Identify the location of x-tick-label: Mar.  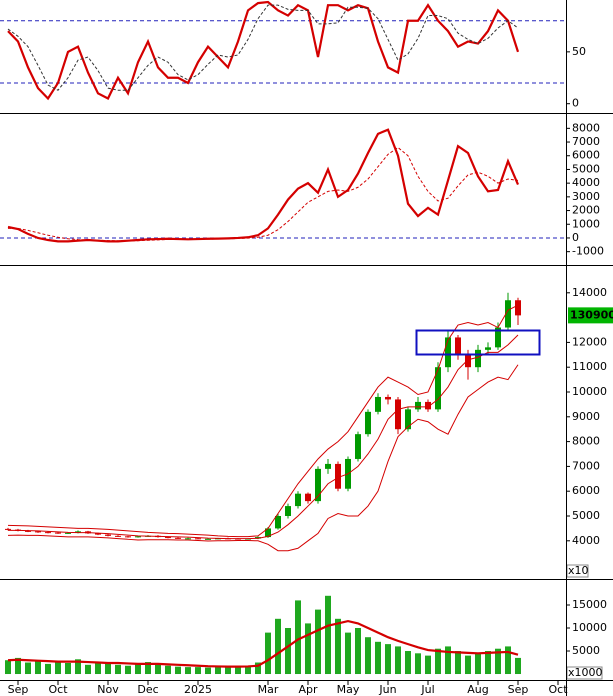
(268, 689).